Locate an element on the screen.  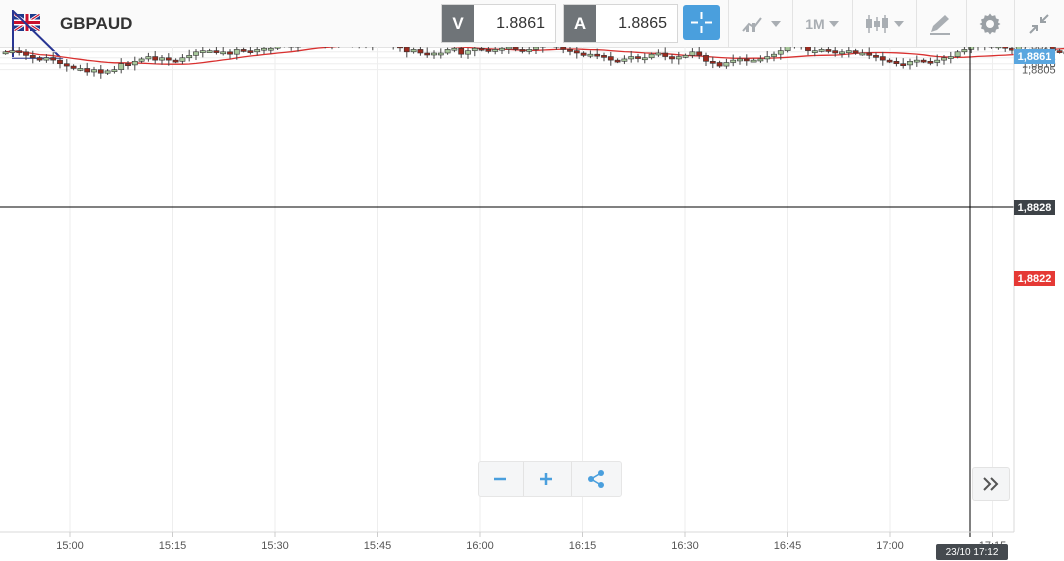
zoom-out-button is located at coordinates (500, 479).